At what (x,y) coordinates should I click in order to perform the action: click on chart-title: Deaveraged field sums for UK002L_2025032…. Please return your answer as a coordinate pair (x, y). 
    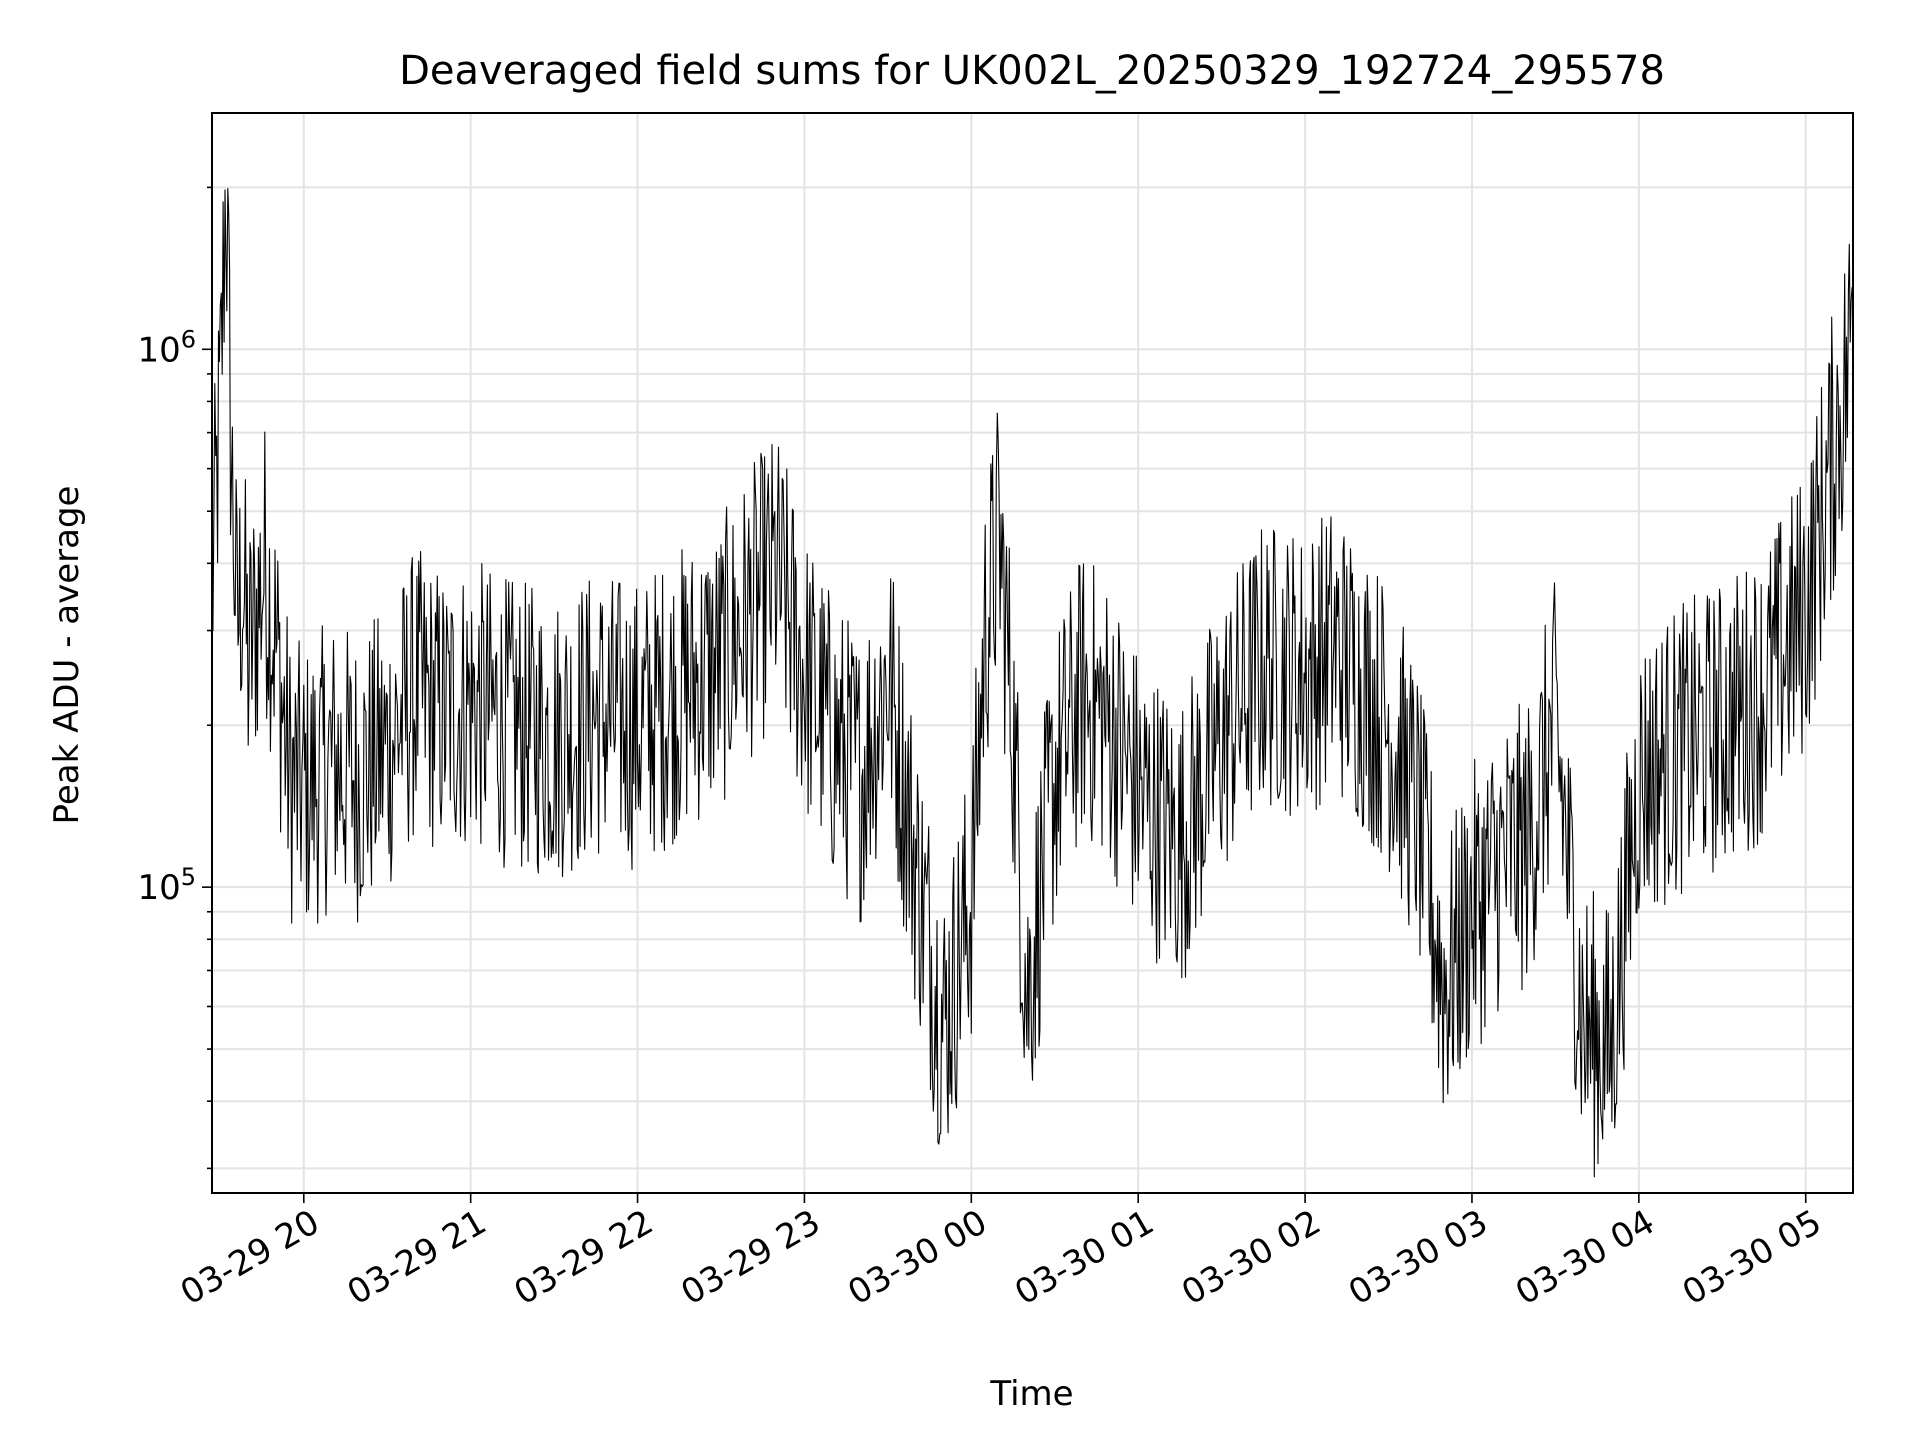
    Looking at the image, I should click on (1032, 71).